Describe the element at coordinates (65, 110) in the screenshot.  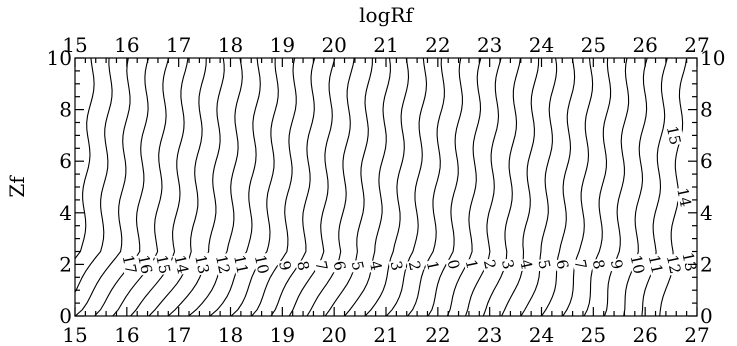
I see `y-tick-label-left: 8` at that location.